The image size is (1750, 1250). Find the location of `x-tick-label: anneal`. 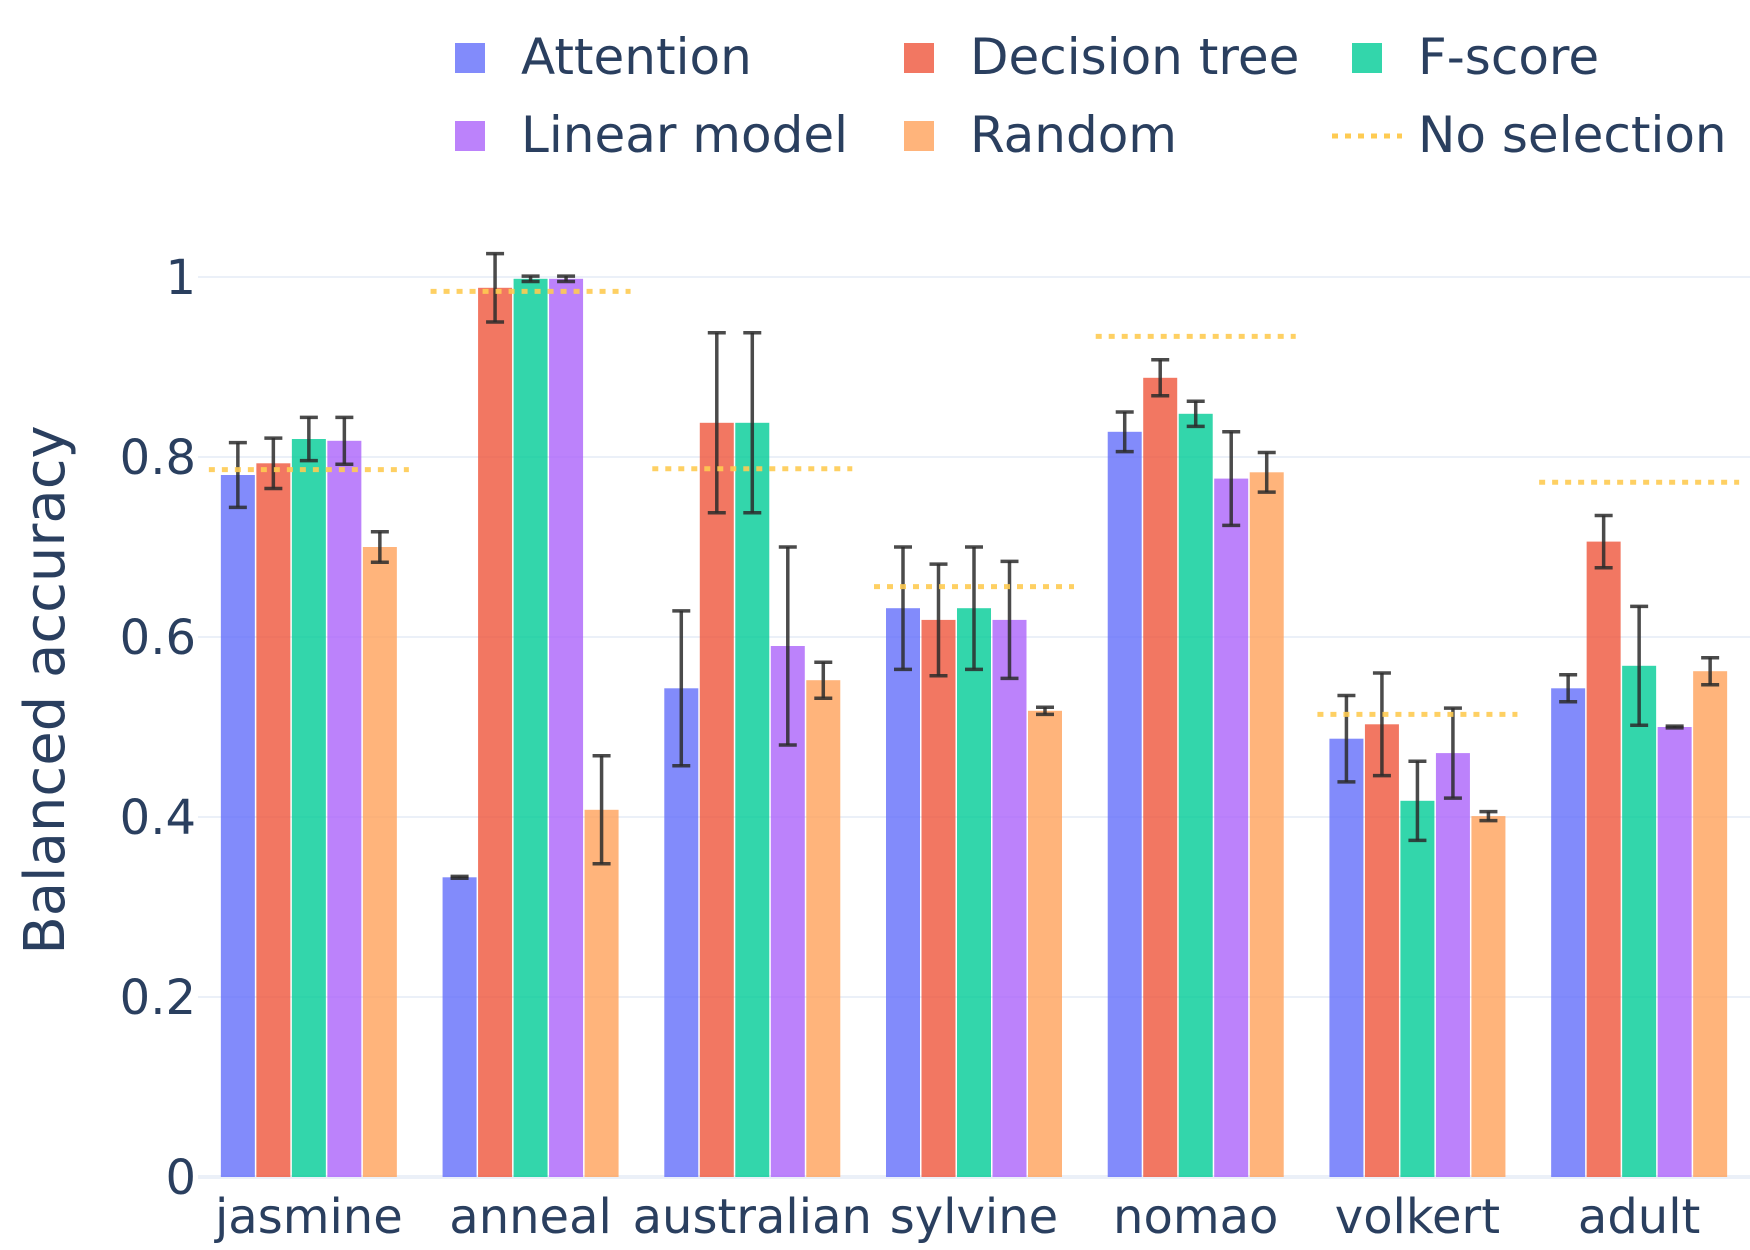

x-tick-label: anneal is located at coordinates (530, 1217).